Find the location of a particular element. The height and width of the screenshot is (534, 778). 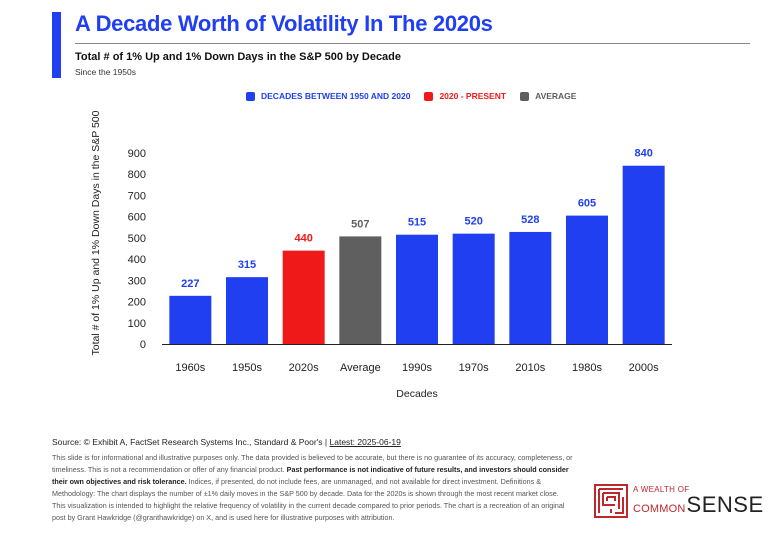

y-tick-label-800: 800 is located at coordinates (137, 175).